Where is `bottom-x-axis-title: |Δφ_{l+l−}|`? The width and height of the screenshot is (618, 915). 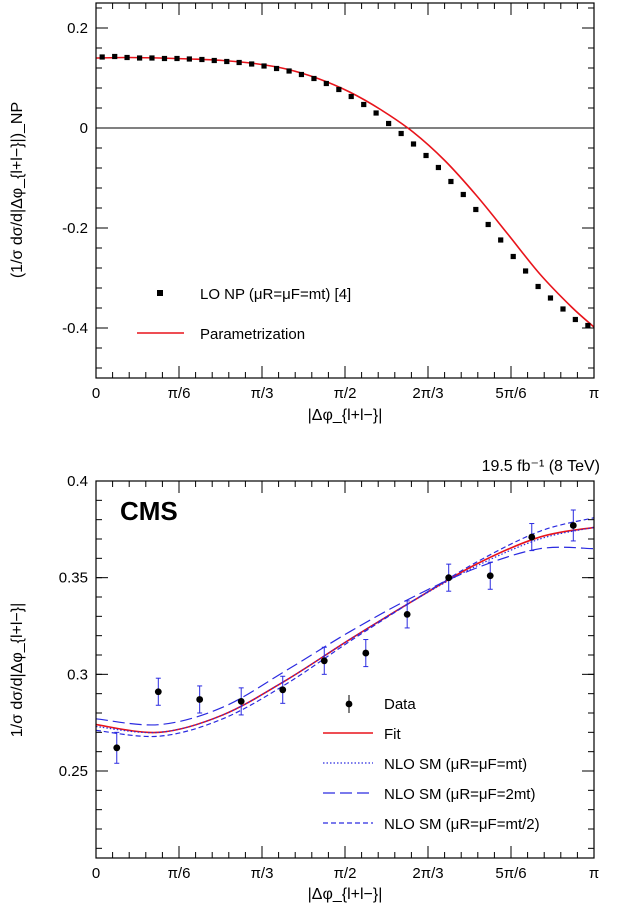
bottom-x-axis-title: |Δφ_{l+l−}| is located at coordinates (345, 894).